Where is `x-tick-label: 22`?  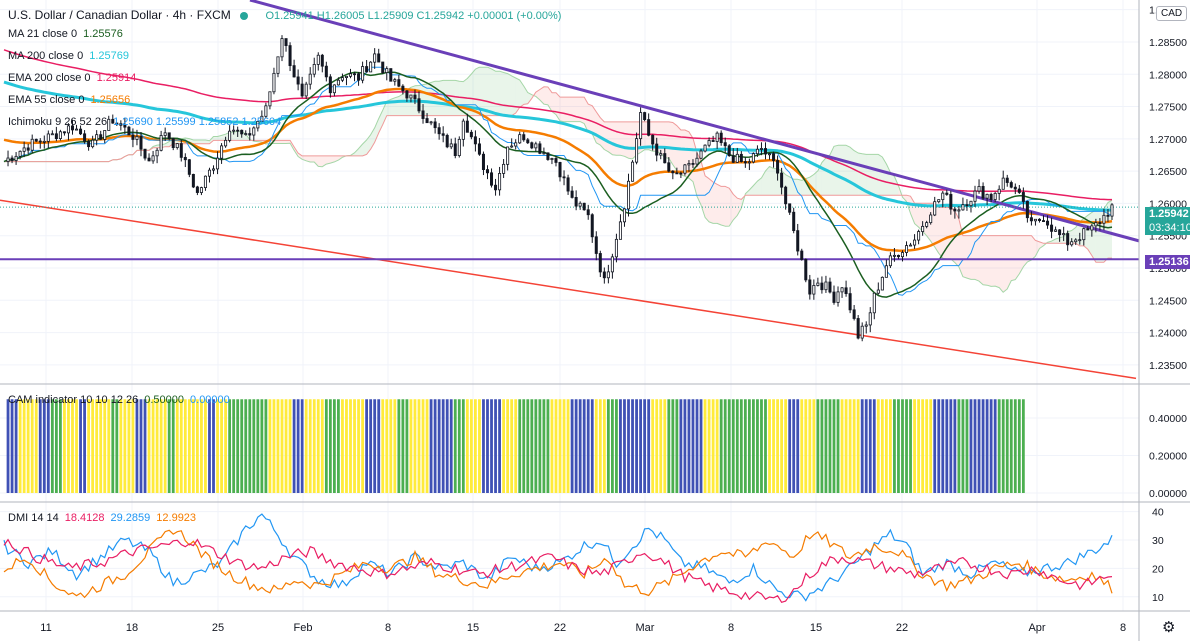 x-tick-label: 22 is located at coordinates (902, 628).